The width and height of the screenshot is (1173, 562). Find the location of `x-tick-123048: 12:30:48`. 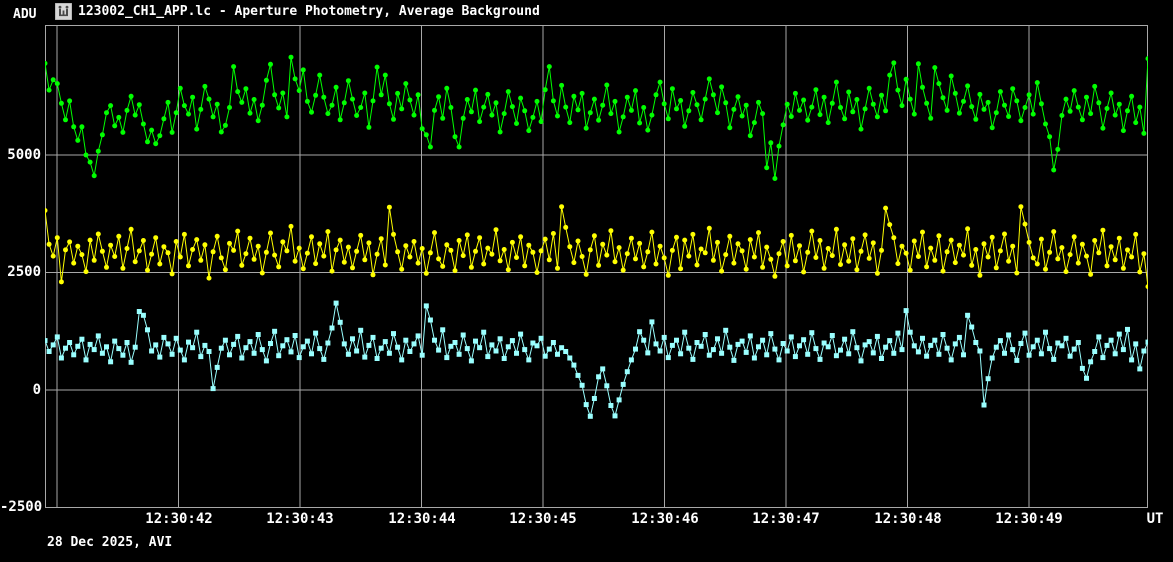

x-tick-123048: 12:30:48 is located at coordinates (908, 519).